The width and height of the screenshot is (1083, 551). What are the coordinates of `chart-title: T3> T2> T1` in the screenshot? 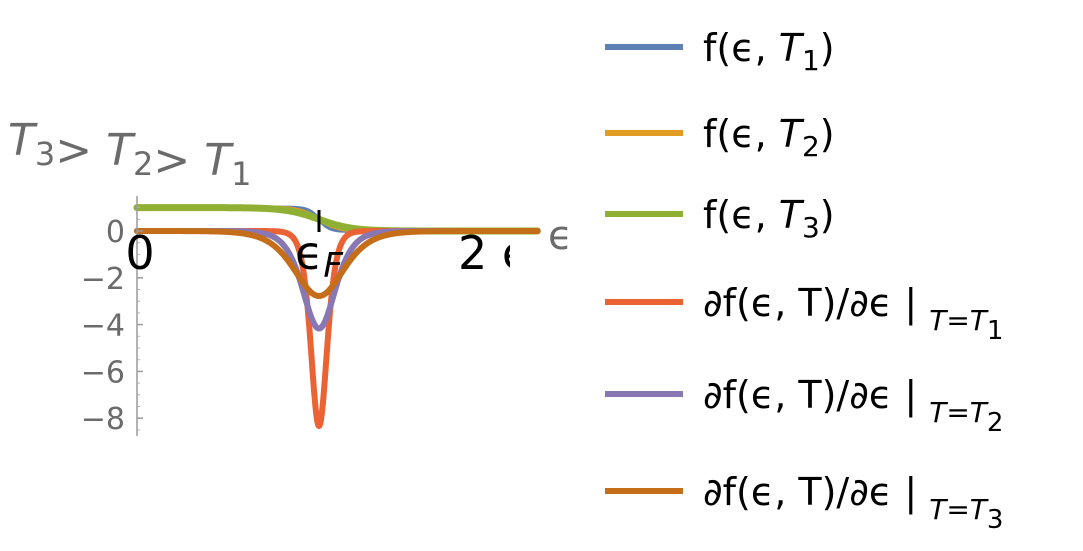 It's located at (129, 154).